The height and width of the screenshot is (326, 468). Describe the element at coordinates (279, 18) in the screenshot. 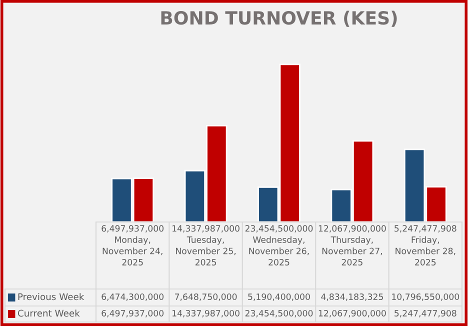

I see `chart-title: BOND TURNOVER (KES)` at that location.